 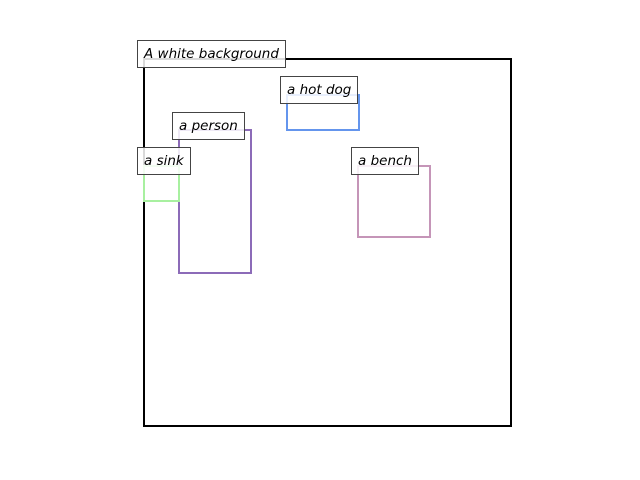 What do you see at coordinates (319, 90) in the screenshot?
I see `hot-dog-caption: a hot dog` at bounding box center [319, 90].